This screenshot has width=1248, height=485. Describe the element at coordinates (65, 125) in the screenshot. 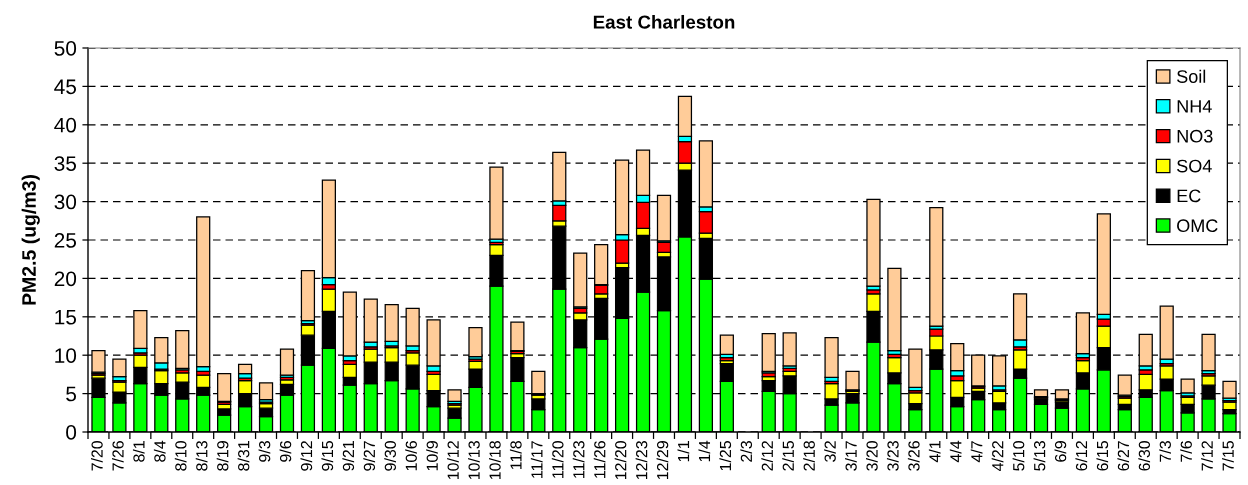

I see `y-tick-label: 40` at that location.